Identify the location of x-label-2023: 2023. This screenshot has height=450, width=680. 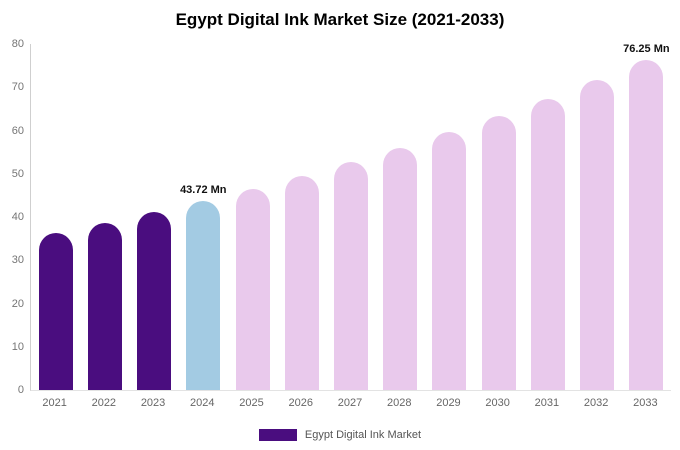
(153, 403).